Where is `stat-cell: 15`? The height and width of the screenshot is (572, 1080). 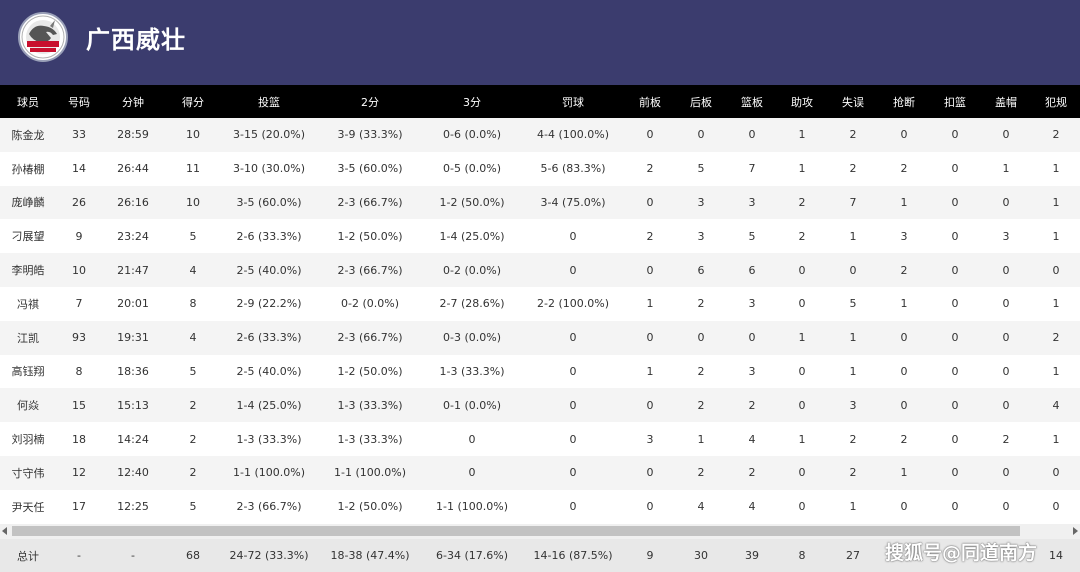
stat-cell: 15 is located at coordinates (79, 405).